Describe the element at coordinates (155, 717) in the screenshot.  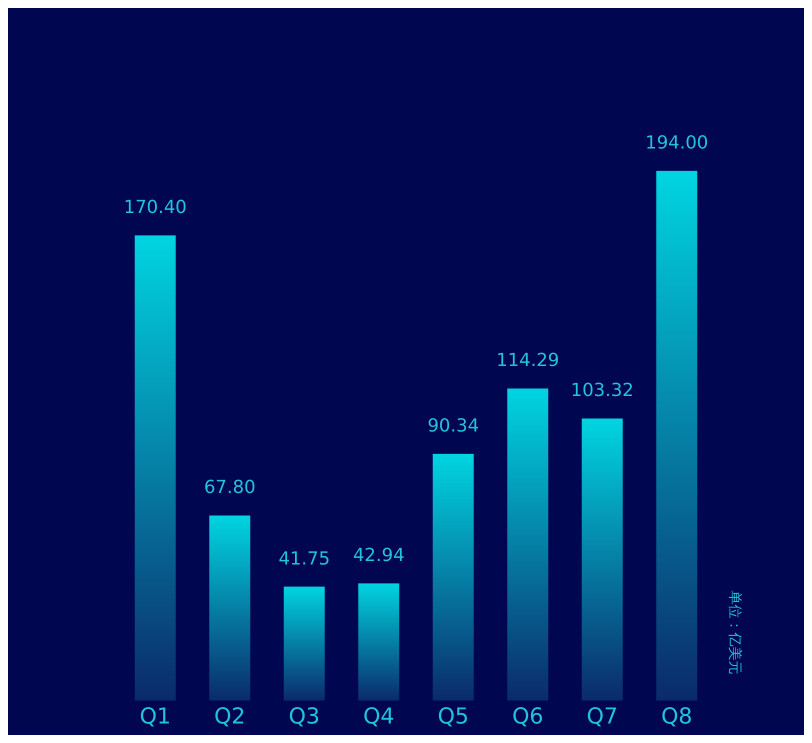
I see `x-tick-label: Q1` at that location.